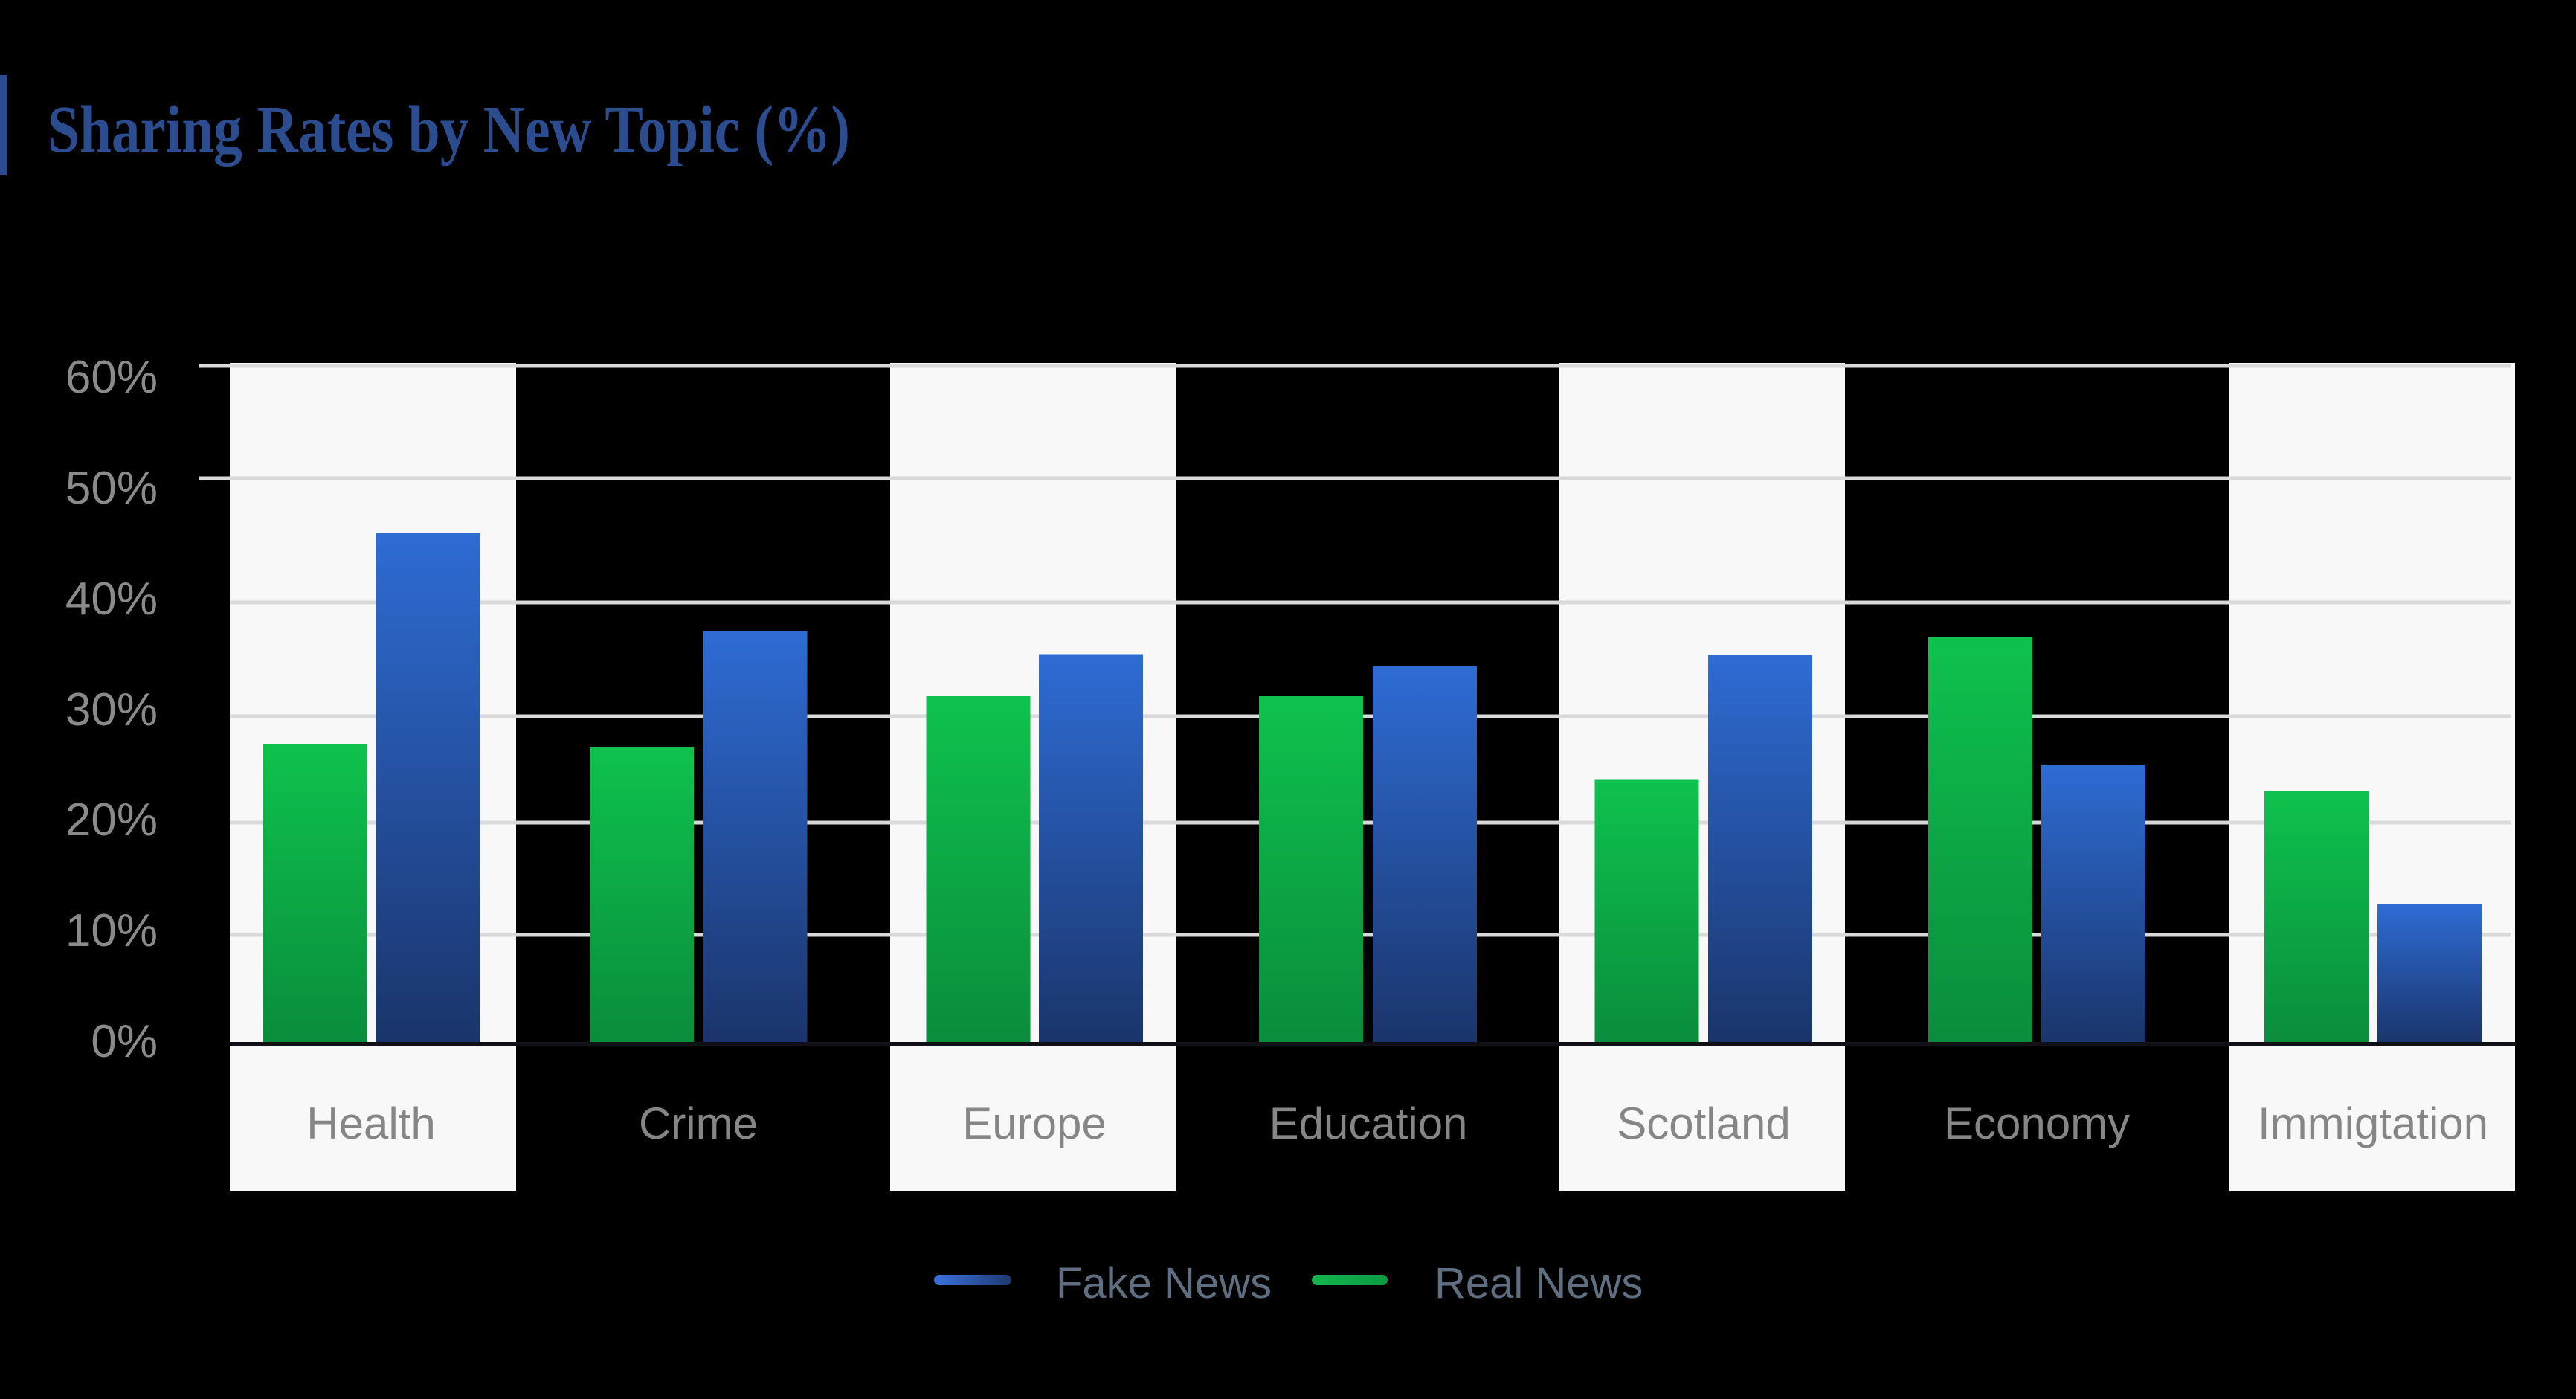  I want to click on svg-text: Crime, so click(698, 1123).